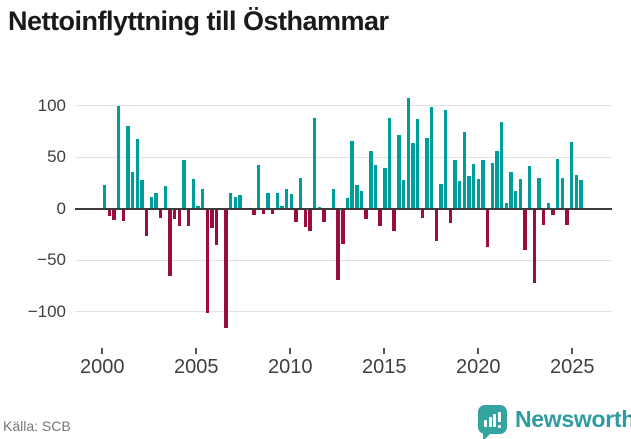 The image size is (631, 439). What do you see at coordinates (290, 367) in the screenshot?
I see `x-axis-label: 2010` at bounding box center [290, 367].